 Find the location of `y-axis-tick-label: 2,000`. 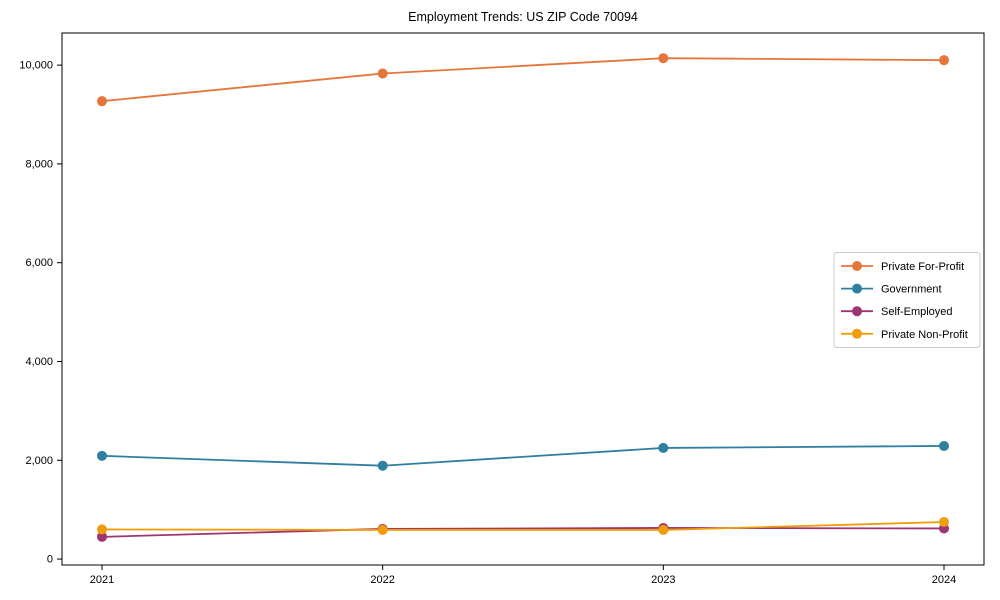

y-axis-tick-label: 2,000 is located at coordinates (39, 461).